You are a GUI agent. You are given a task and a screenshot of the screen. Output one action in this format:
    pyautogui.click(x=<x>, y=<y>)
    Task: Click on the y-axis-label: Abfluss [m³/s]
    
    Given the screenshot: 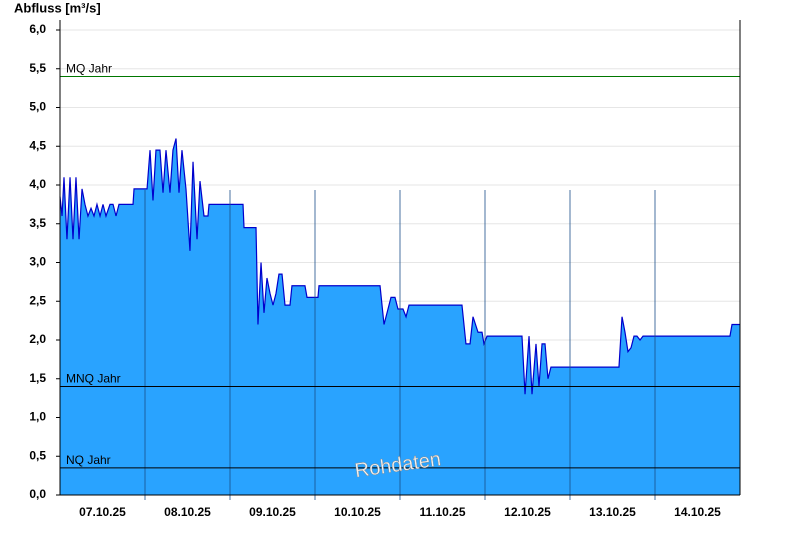 What is the action you would take?
    pyautogui.click(x=57, y=7)
    